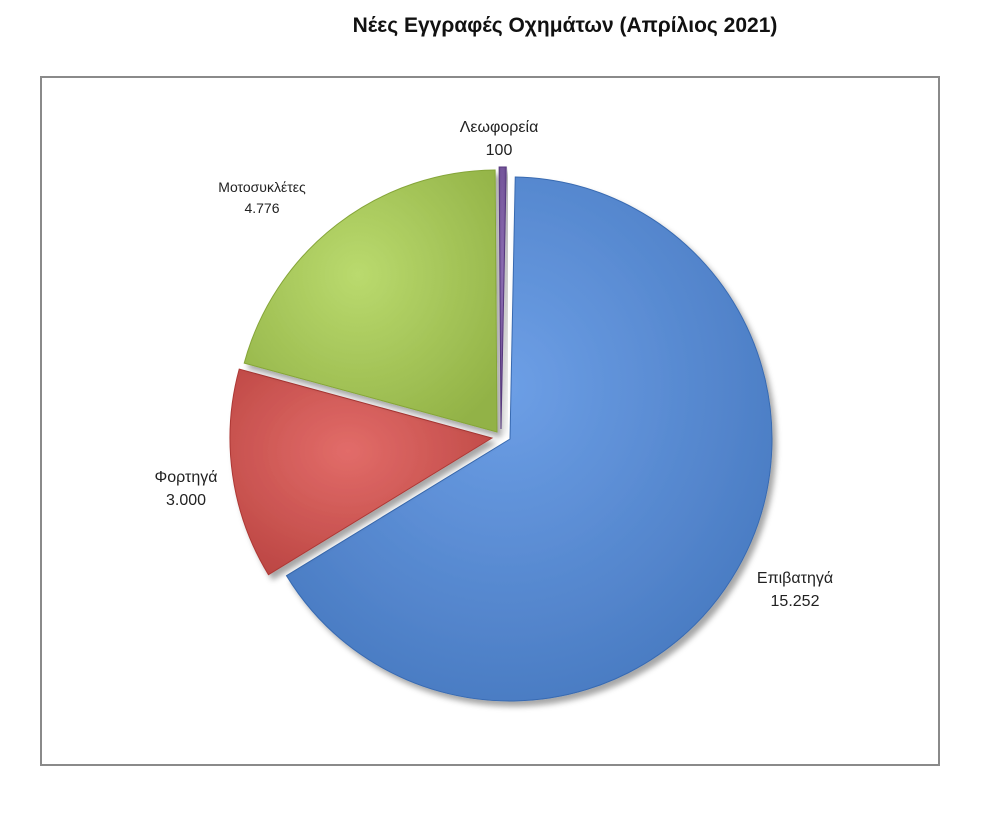 The image size is (1000, 815). I want to click on slice-value-4: 100, so click(499, 150).